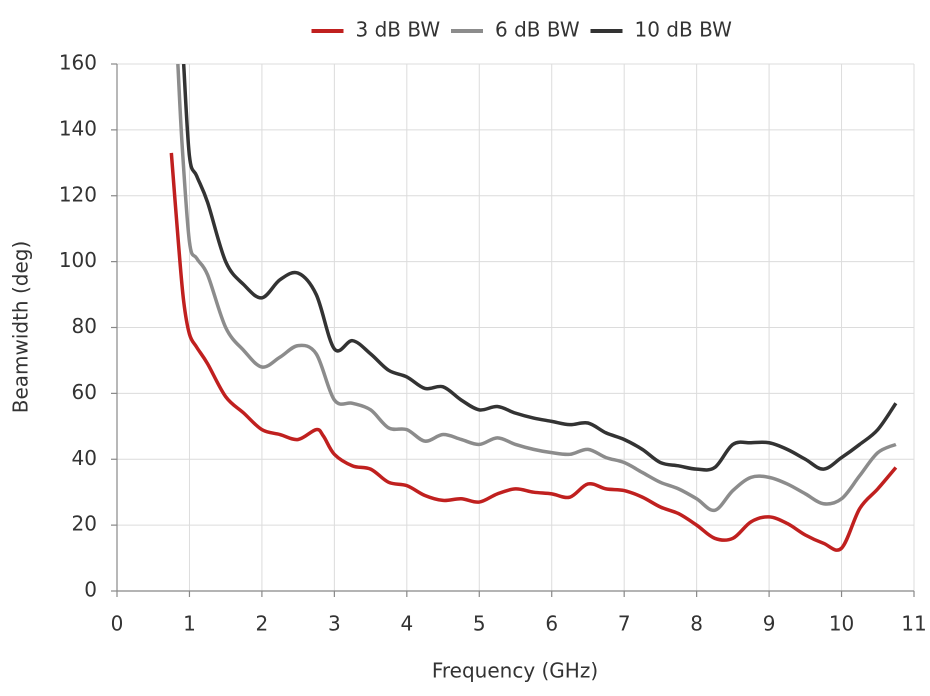 The height and width of the screenshot is (696, 930). What do you see at coordinates (769, 624) in the screenshot?
I see `x-tick-label: 9` at bounding box center [769, 624].